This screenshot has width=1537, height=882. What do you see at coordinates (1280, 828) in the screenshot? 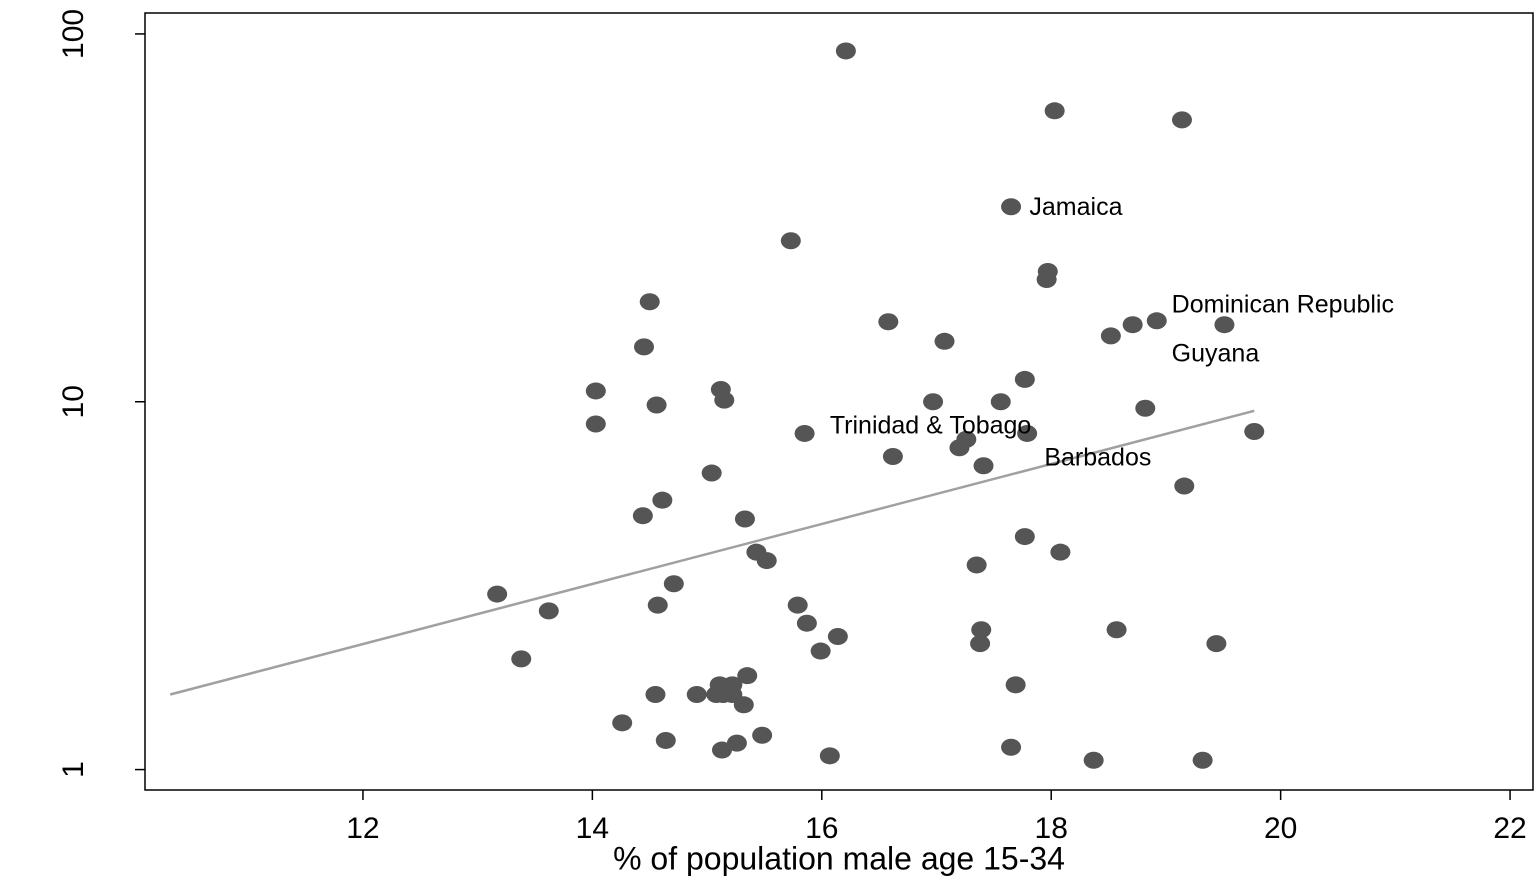
I see `x-tick-label: 20` at bounding box center [1280, 828].